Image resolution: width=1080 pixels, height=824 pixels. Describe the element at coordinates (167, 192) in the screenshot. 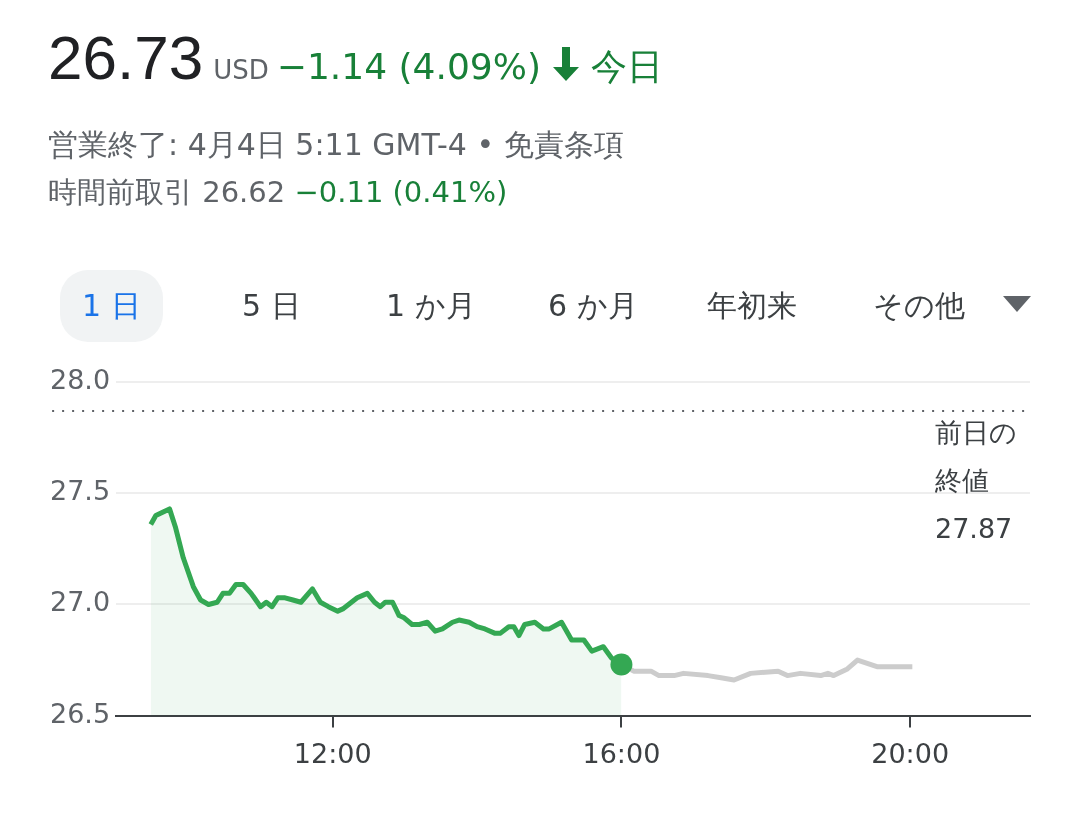

I see `text: 時間前取引 26.62` at that location.